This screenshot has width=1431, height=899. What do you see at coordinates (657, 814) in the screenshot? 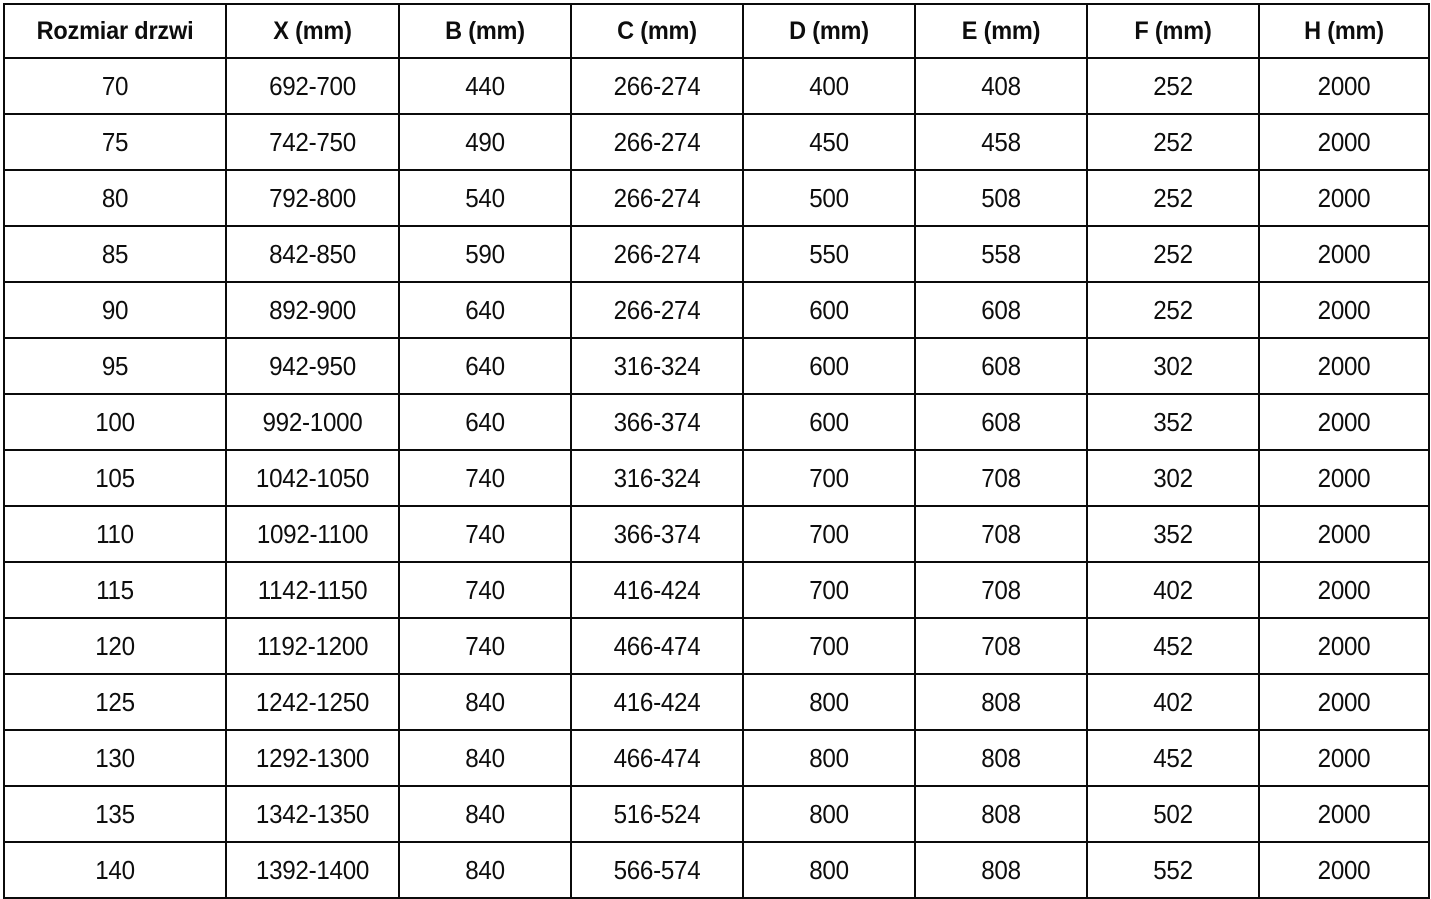
I see `cell-c: 516-524` at bounding box center [657, 814].